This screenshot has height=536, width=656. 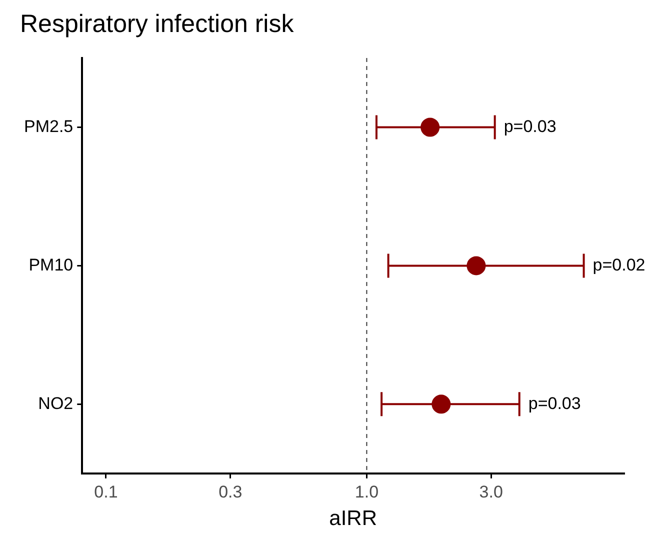 What do you see at coordinates (106, 492) in the screenshot?
I see `x-tick-label: 0.1` at bounding box center [106, 492].